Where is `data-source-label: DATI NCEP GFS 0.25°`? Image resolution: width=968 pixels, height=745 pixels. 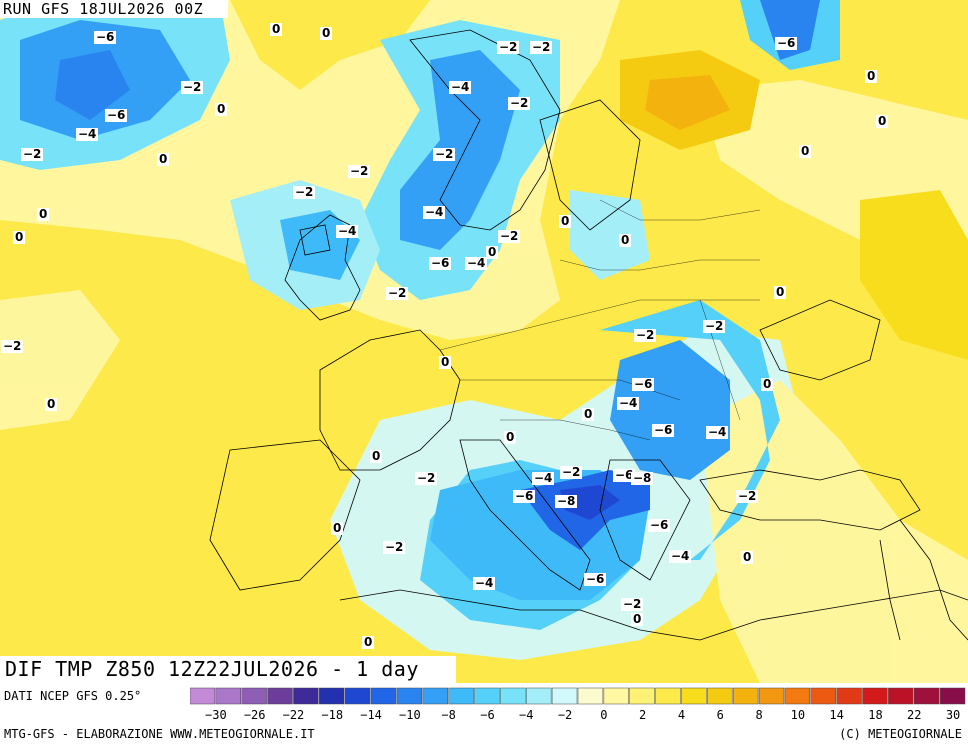
data-source-label: DATI NCEP GFS 0.25° is located at coordinates (73, 696).